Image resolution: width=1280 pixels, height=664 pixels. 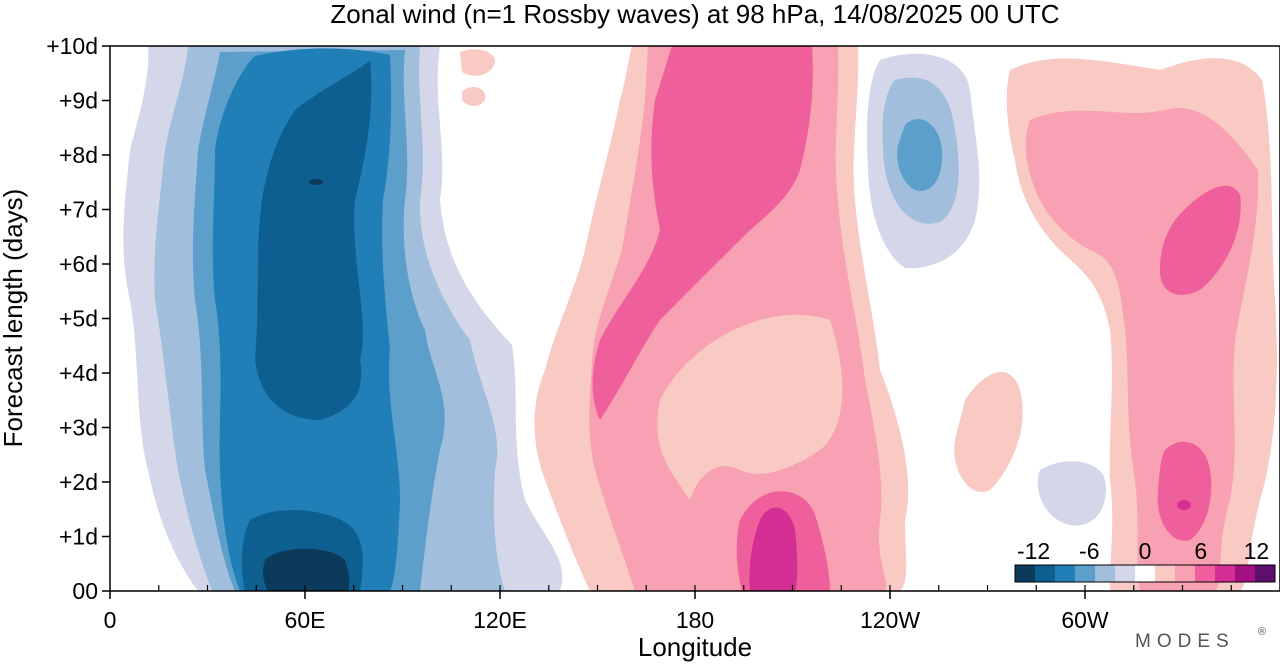 What do you see at coordinates (695, 620) in the screenshot?
I see `x-tick-label: 180` at bounding box center [695, 620].